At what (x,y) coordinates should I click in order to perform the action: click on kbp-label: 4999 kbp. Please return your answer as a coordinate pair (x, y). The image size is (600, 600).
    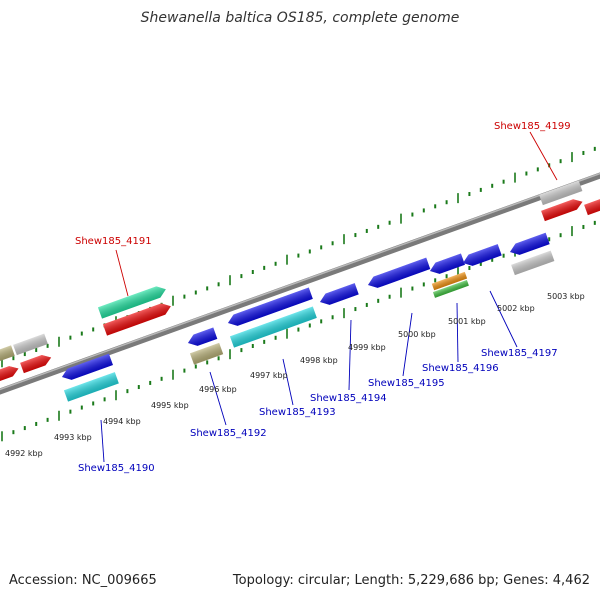
    Looking at the image, I should click on (367, 347).